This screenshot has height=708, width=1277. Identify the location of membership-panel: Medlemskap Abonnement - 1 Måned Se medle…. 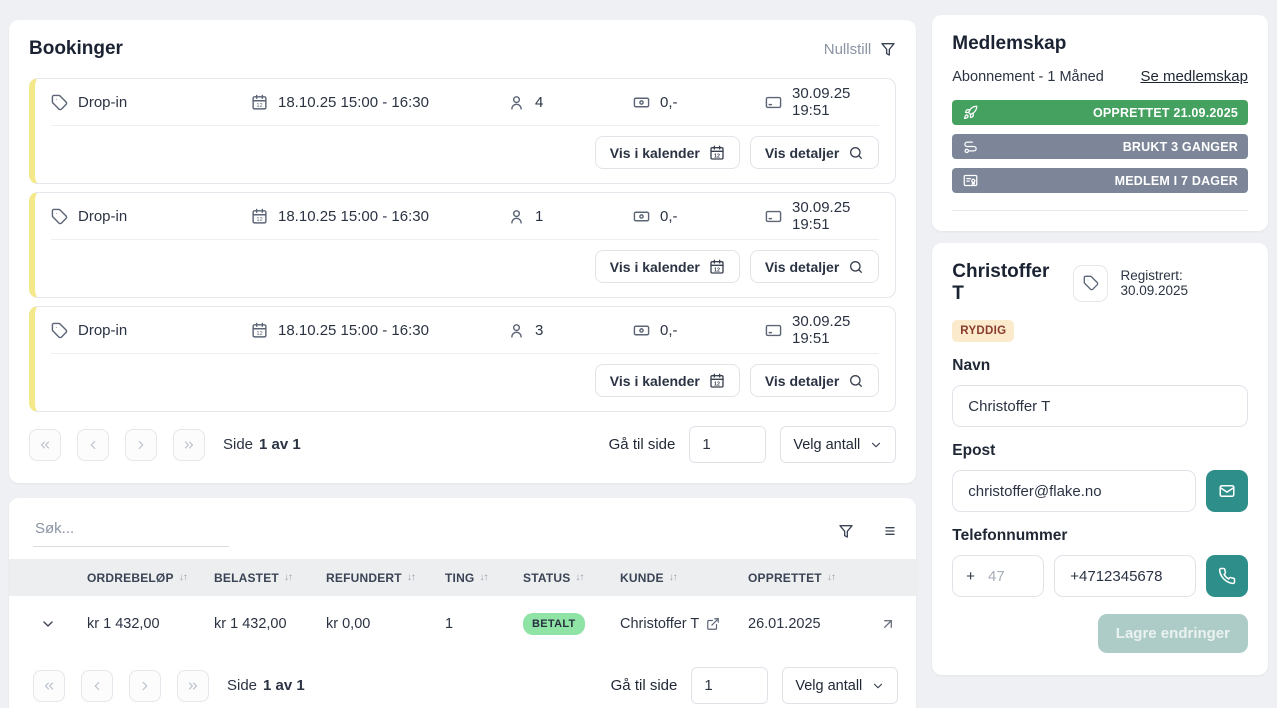
(1100, 123).